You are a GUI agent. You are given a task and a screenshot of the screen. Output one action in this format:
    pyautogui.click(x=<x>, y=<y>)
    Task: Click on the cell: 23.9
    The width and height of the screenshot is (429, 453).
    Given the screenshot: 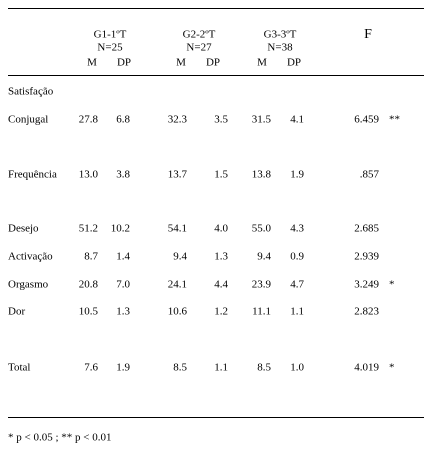 What is the action you would take?
    pyautogui.click(x=262, y=285)
    